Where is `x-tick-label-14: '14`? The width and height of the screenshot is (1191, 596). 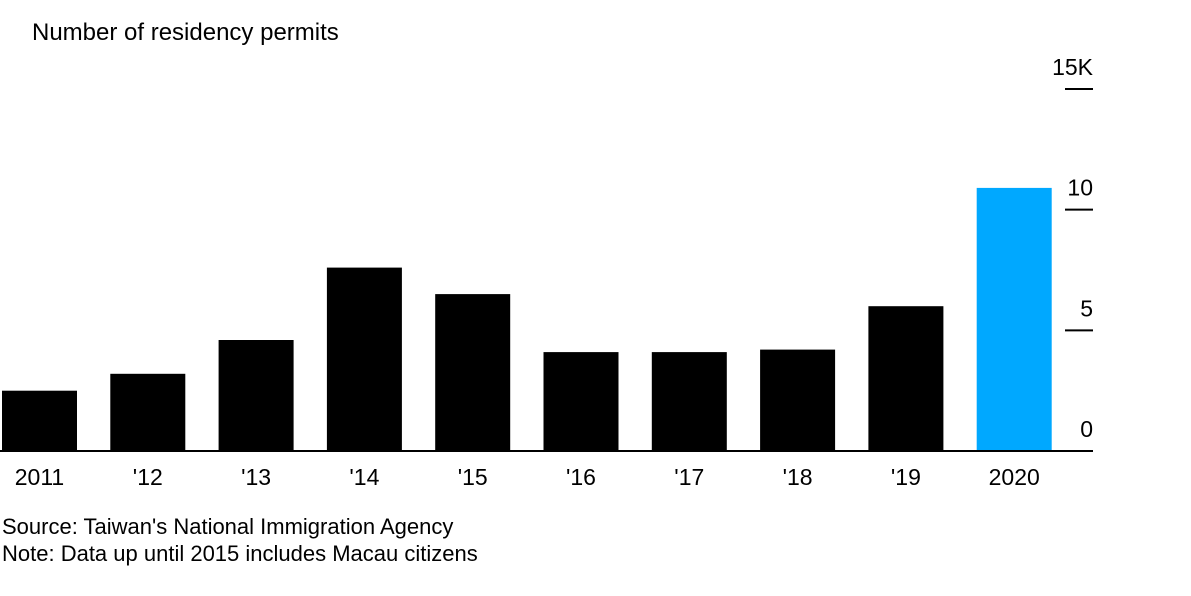
x-tick-label-14: '14 is located at coordinates (364, 477).